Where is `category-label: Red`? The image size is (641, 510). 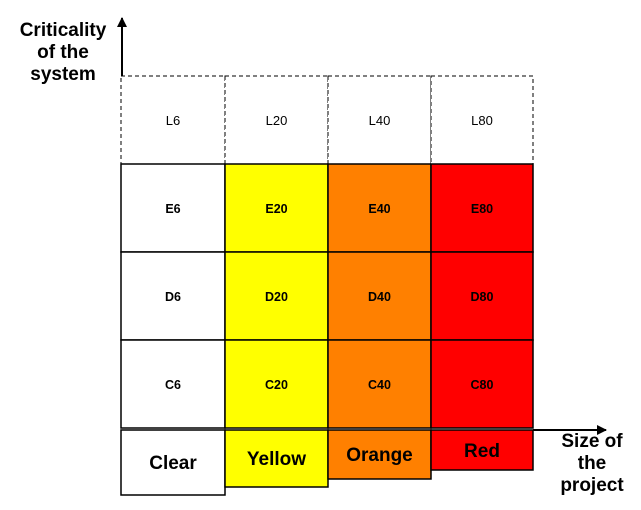 category-label: Red is located at coordinates (482, 451).